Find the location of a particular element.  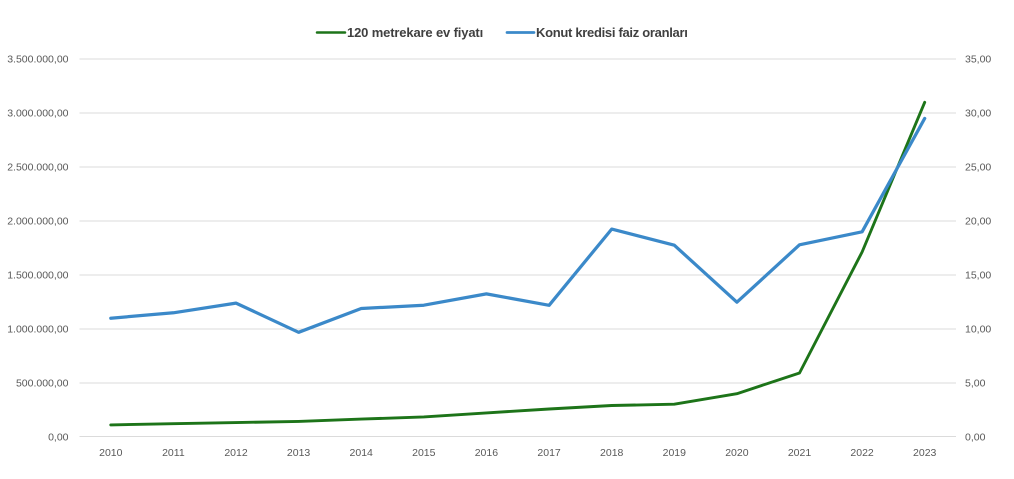

svg-text: 15,00 is located at coordinates (978, 276).